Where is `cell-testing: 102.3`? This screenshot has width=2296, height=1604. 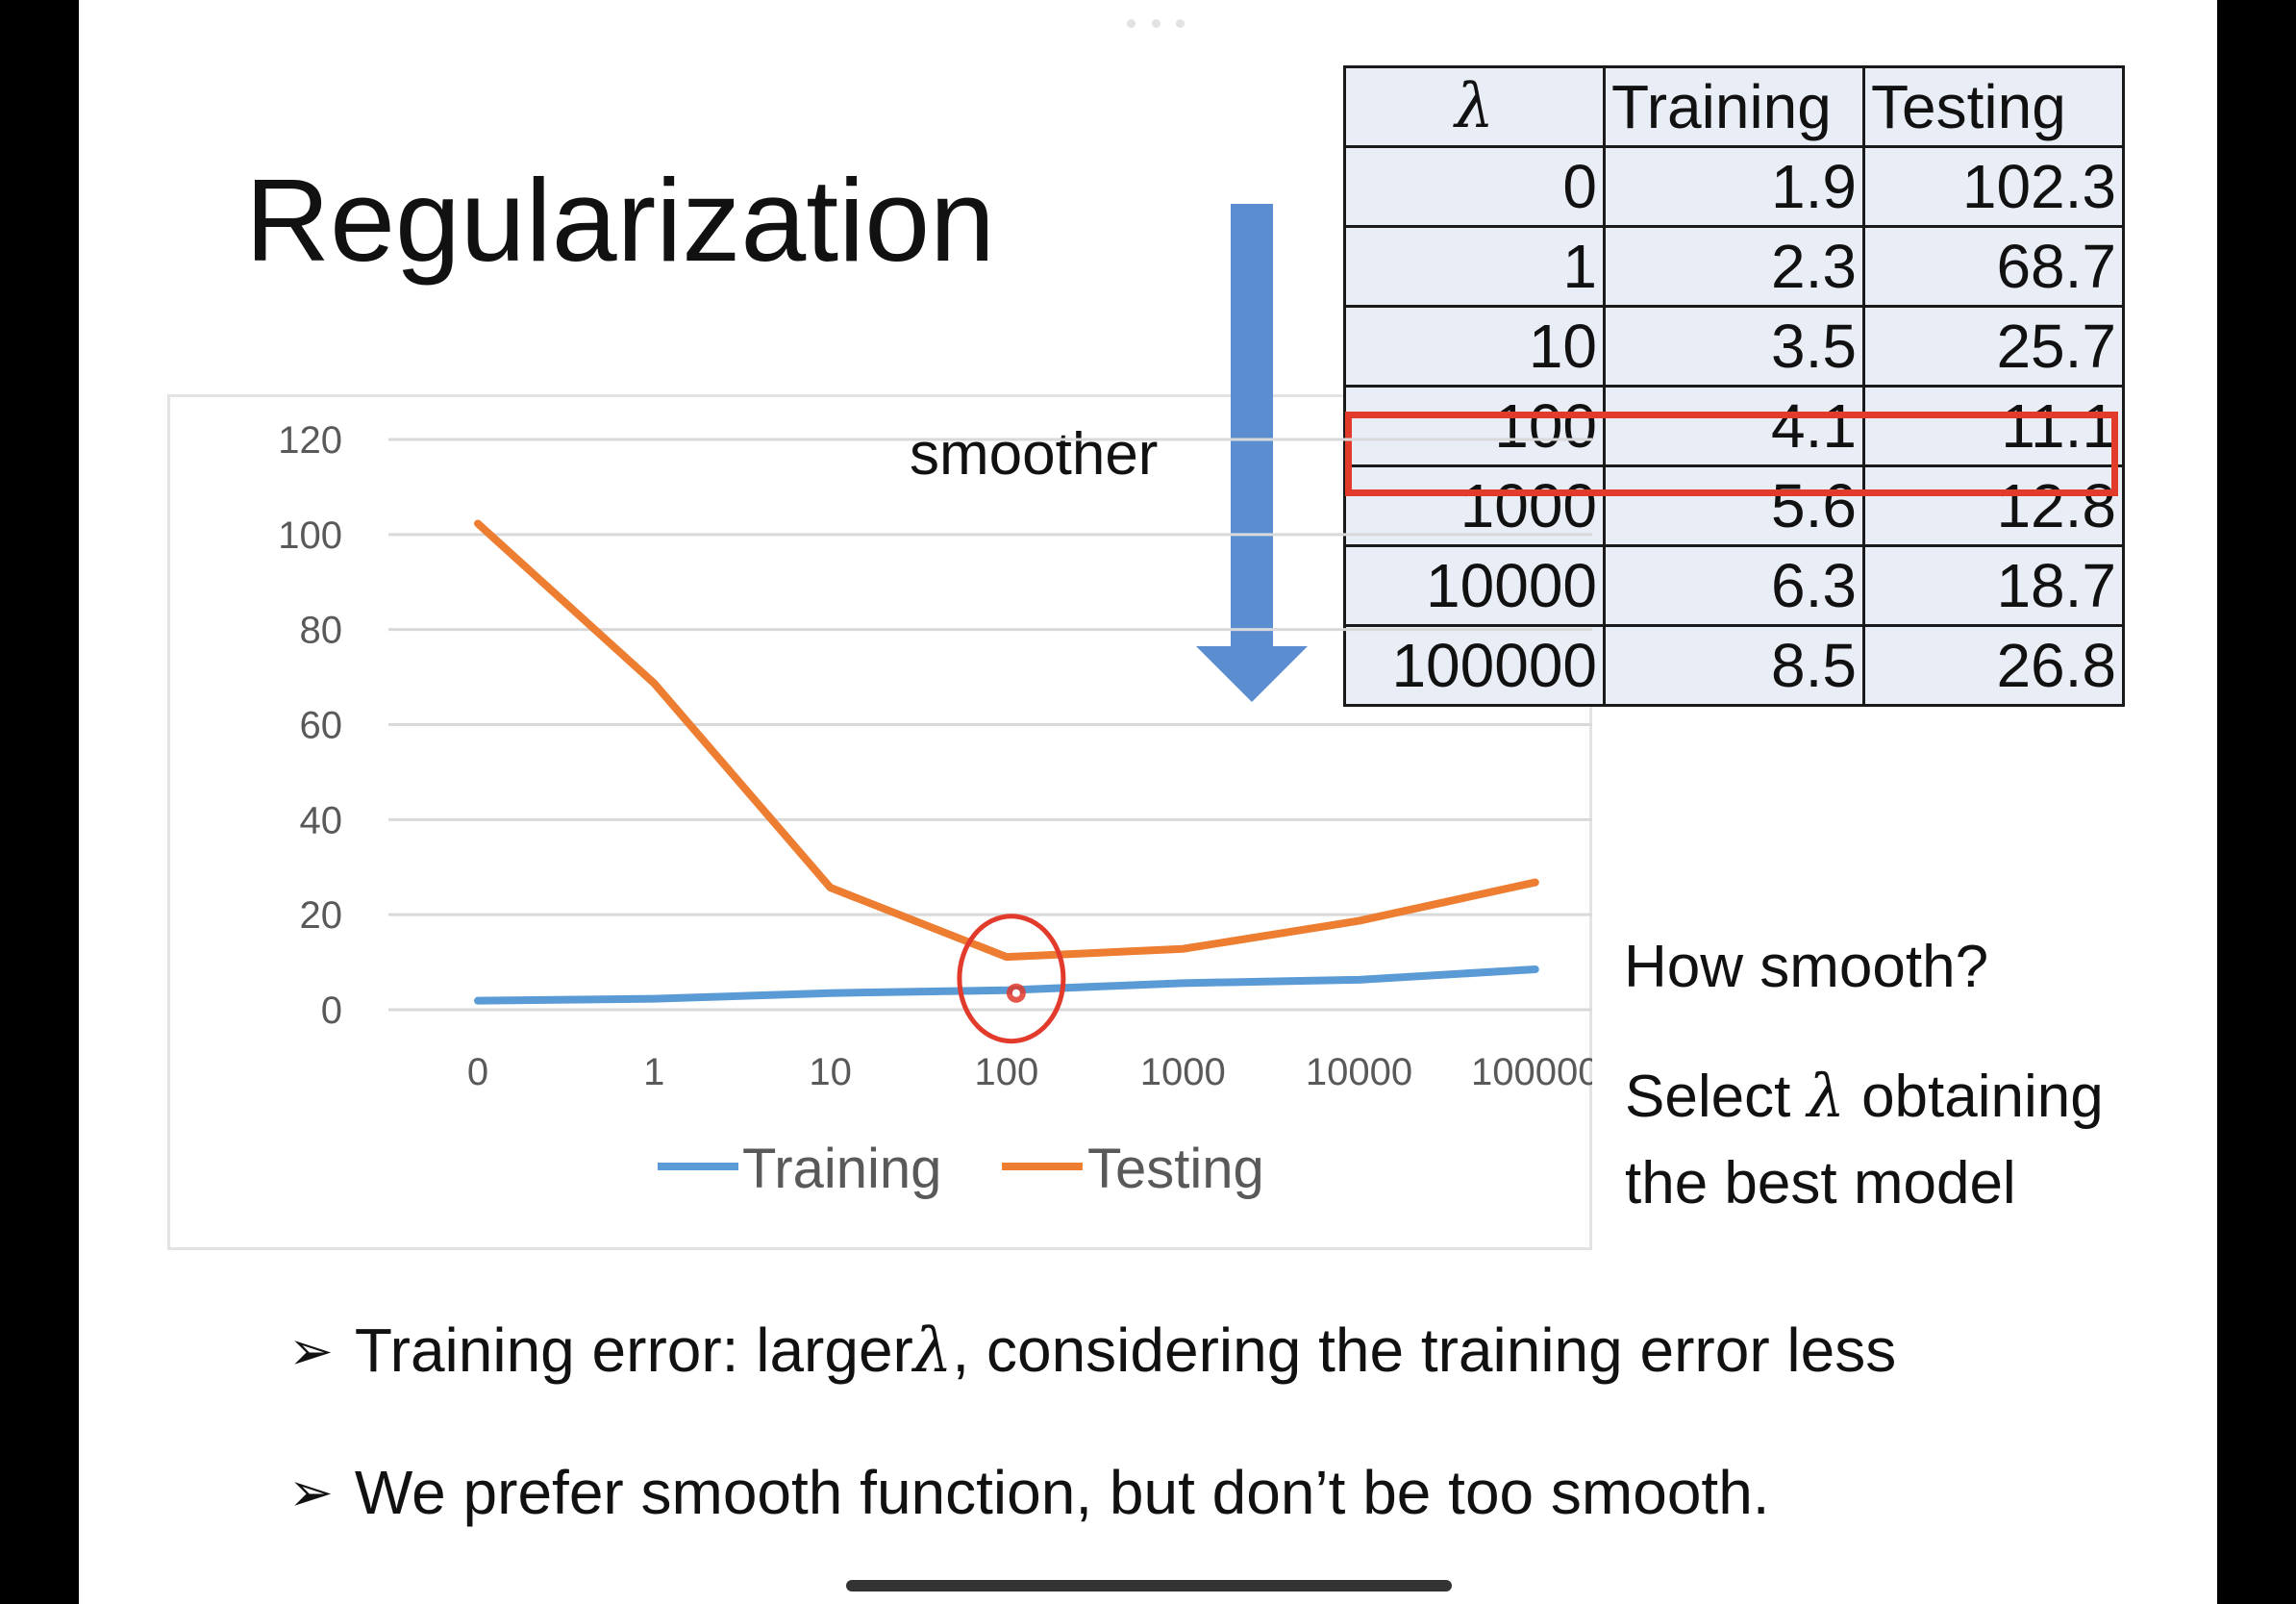 cell-testing: 102.3 is located at coordinates (1993, 186).